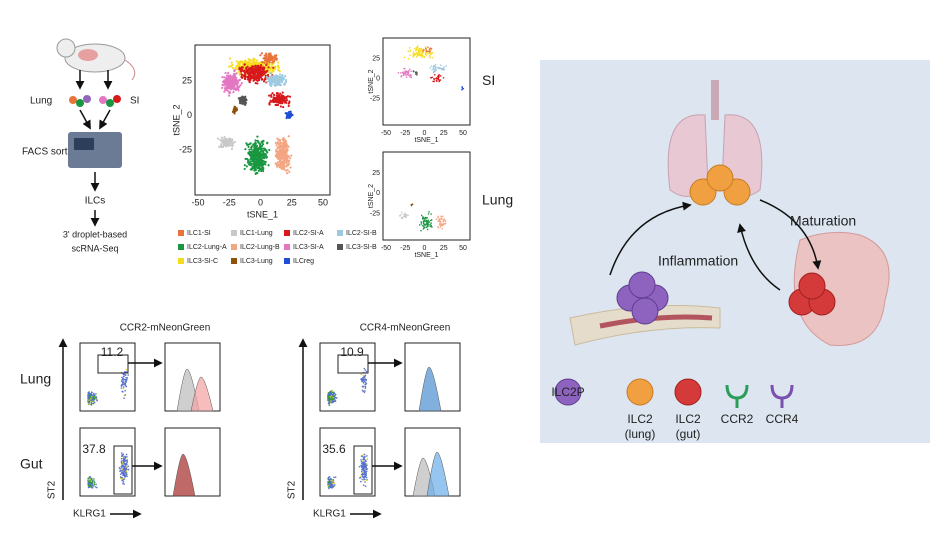 The height and width of the screenshot is (534, 947). Describe the element at coordinates (352, 352) in the screenshot. I see `gate-value: 10.9` at that location.